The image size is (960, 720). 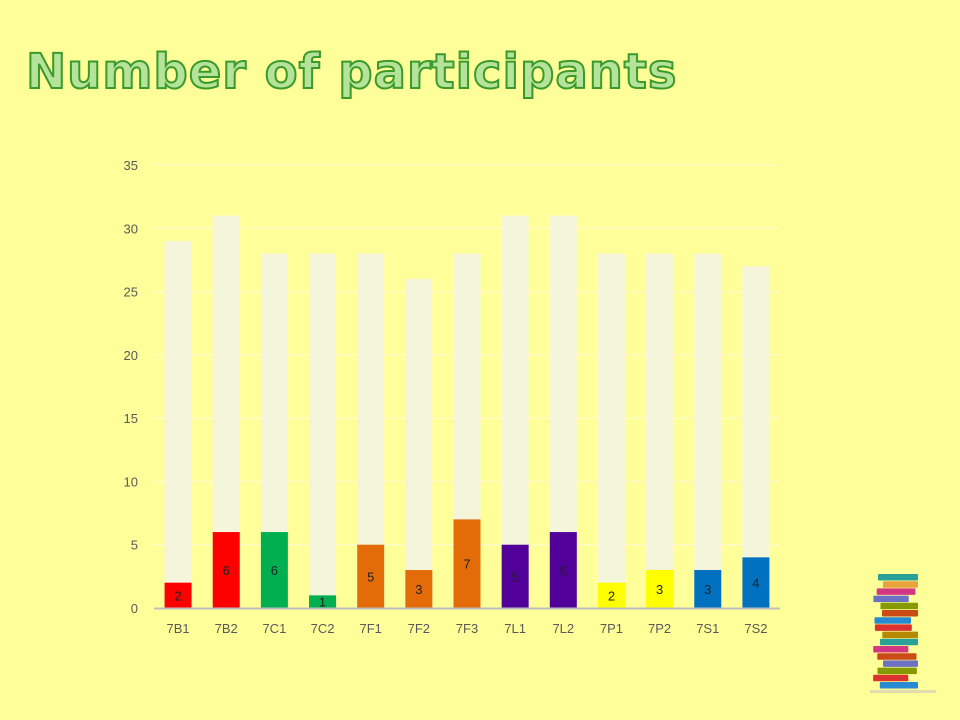 I want to click on x-tick-label: 7F2, so click(x=419, y=628).